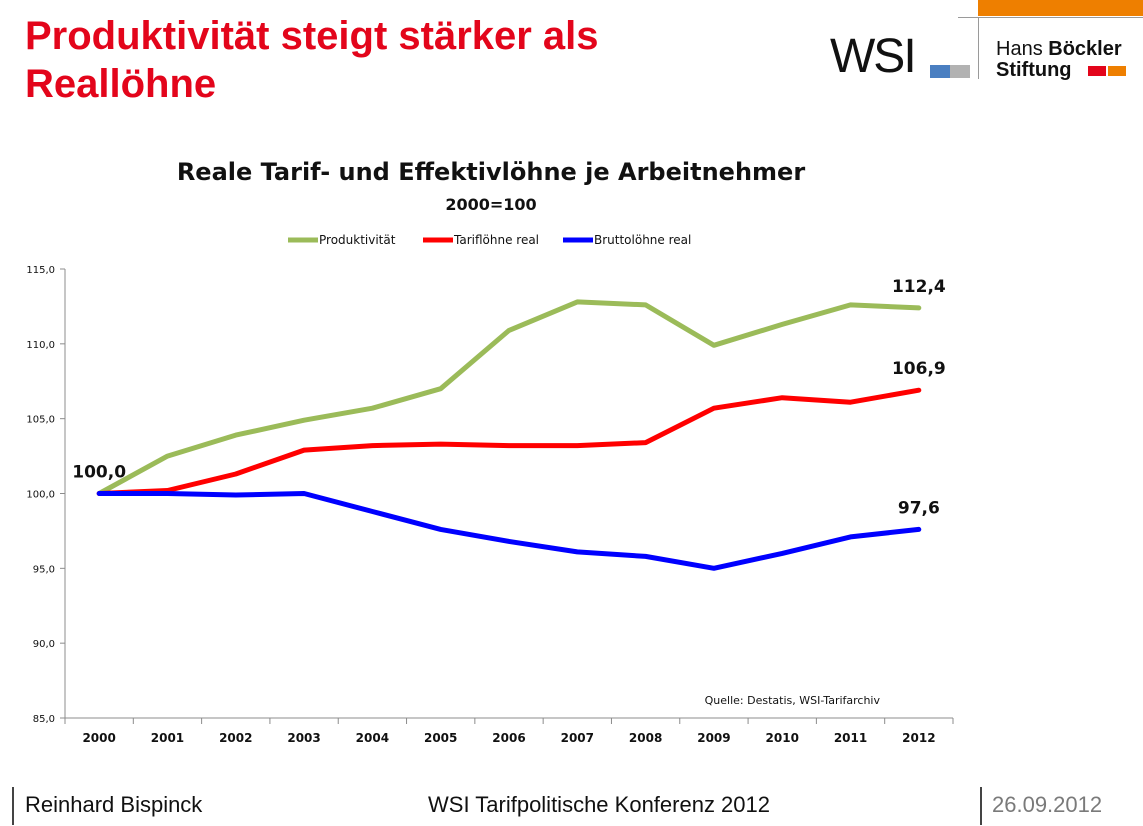 This screenshot has width=1143, height=826. Describe the element at coordinates (1117, 71) in the screenshot. I see `hbs-logo-orange-square` at that location.